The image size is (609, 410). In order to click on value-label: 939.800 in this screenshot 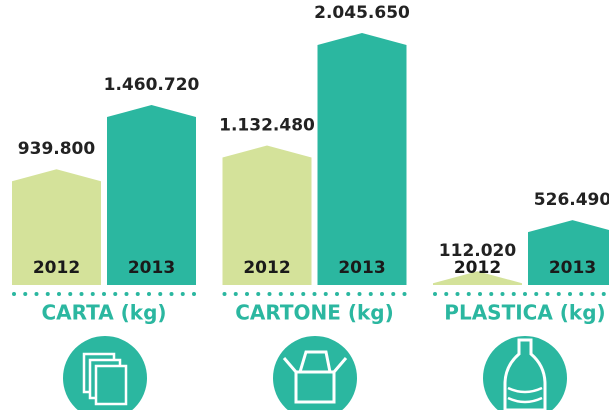, I will do `click(57, 149)`.